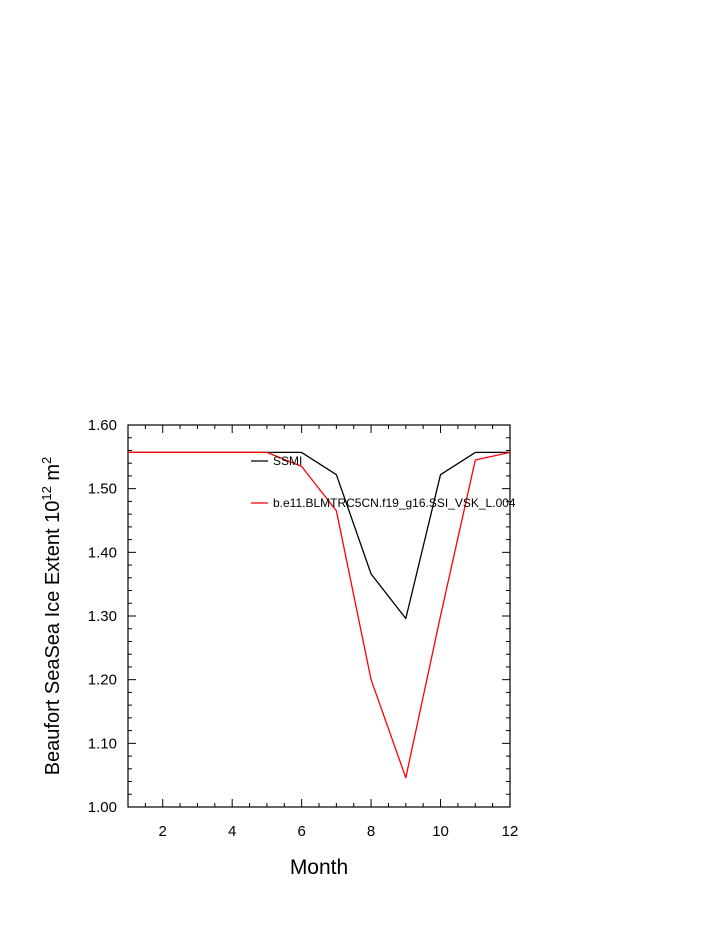 This screenshot has height=935, width=723. I want to click on y-tick-label: 1.20, so click(102, 680).